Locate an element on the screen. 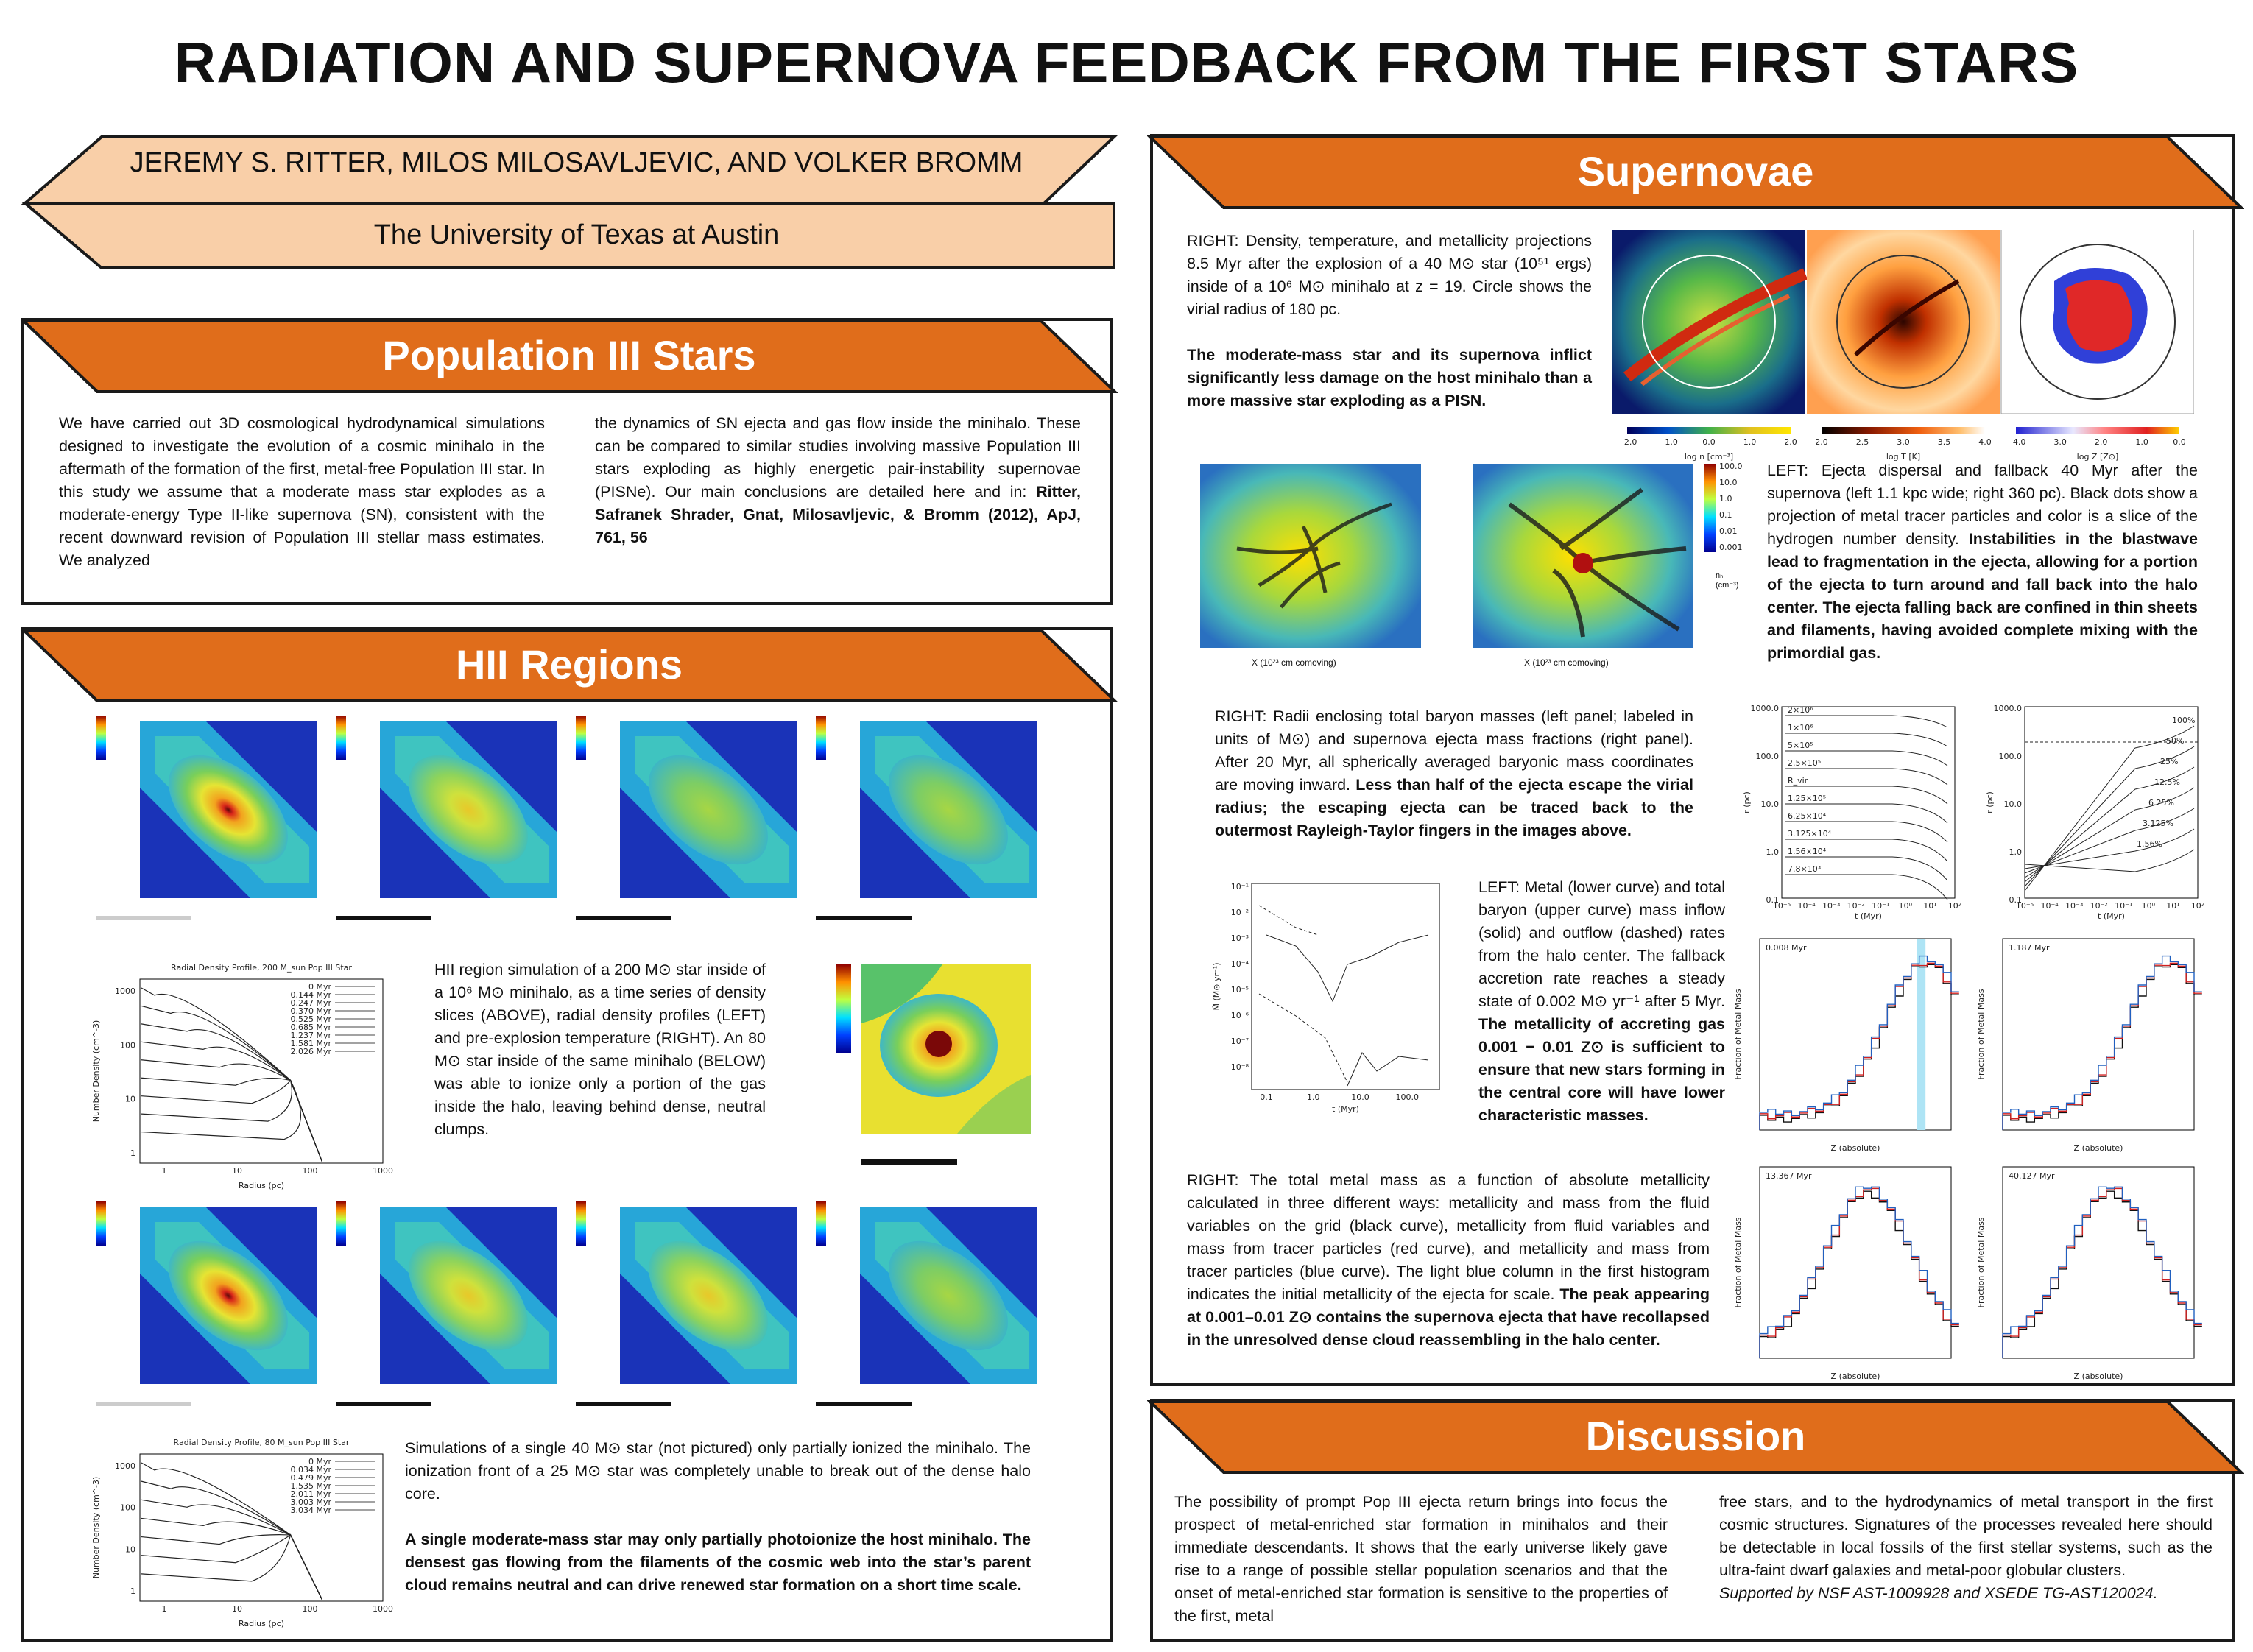 This screenshot has height=1652, width=2253. profile-ytick: 100 is located at coordinates (128, 1045).